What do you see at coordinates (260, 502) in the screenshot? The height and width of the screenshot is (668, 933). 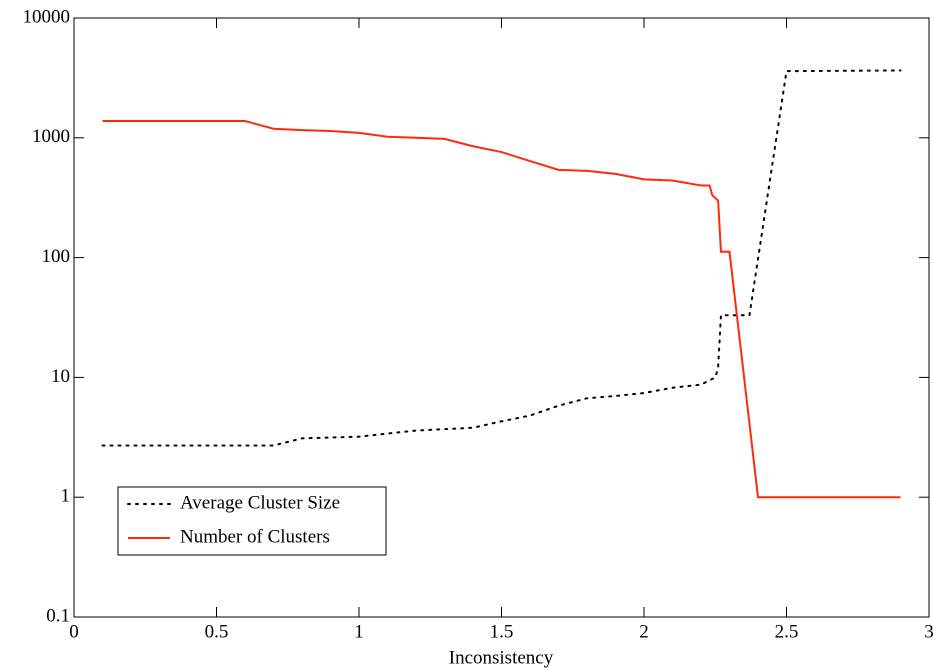 I see `legend-label: Average Cluster Size` at bounding box center [260, 502].